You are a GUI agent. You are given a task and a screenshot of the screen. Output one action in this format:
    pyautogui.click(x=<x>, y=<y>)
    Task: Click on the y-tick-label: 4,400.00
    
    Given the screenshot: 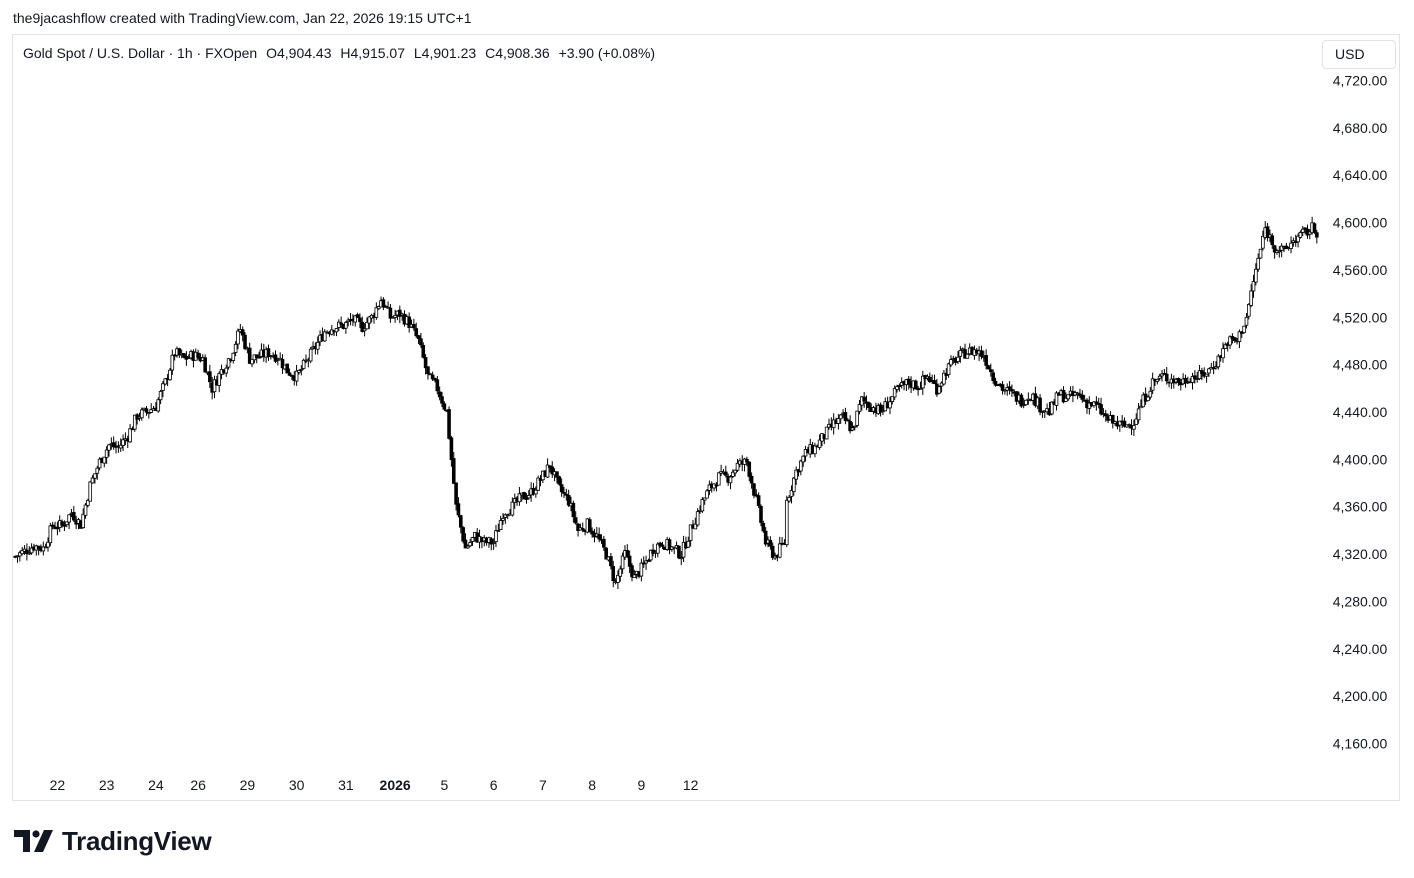 What is the action you would take?
    pyautogui.click(x=1360, y=459)
    